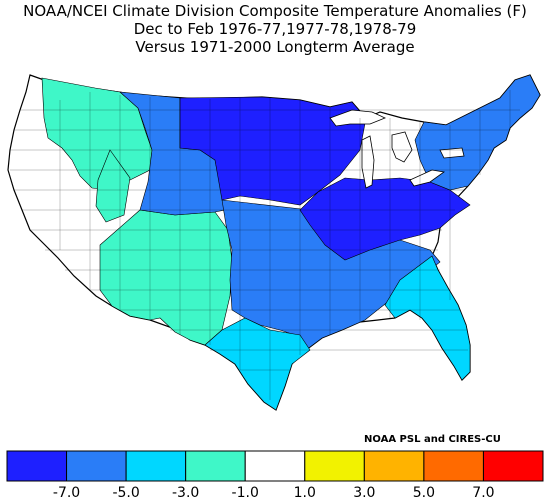  What do you see at coordinates (358, 118) in the screenshot?
I see `lake-superior` at bounding box center [358, 118].